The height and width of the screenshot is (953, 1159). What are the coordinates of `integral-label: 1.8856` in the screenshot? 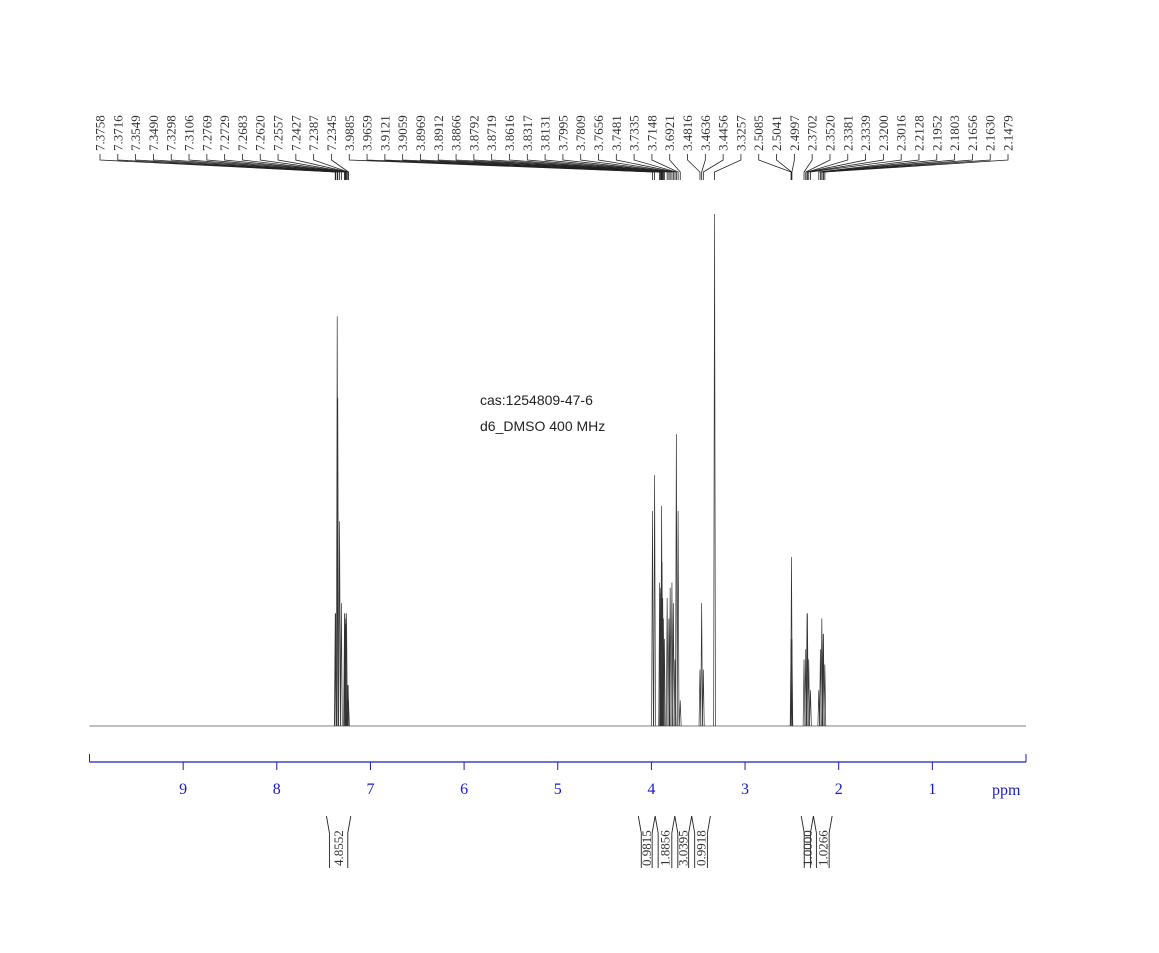 It's located at (664, 848).